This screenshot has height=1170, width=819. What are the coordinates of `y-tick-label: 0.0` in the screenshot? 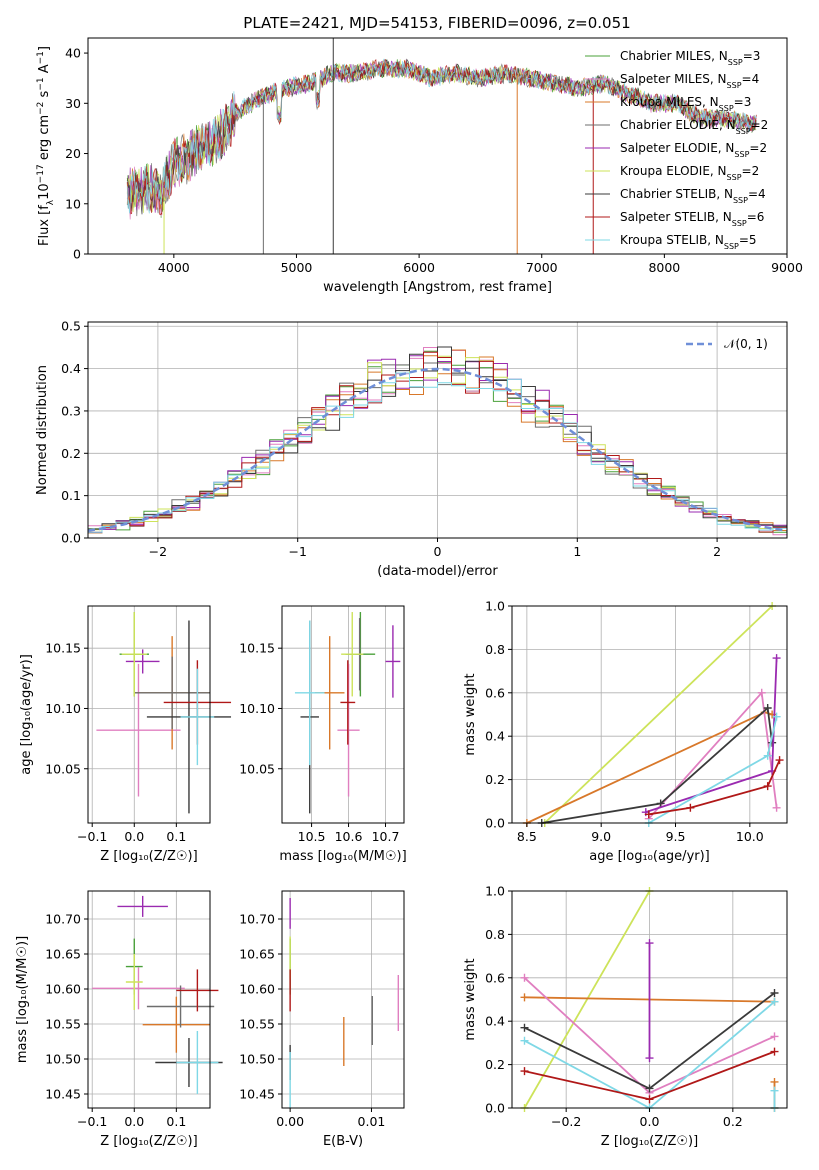 It's located at (495, 823).